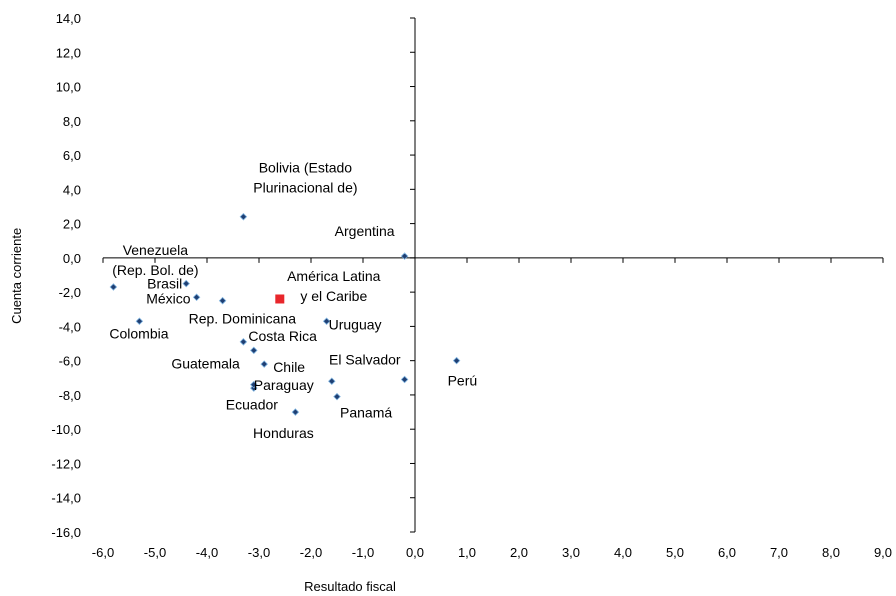 The height and width of the screenshot is (596, 896). I want to click on point-label: Venezuela, so click(156, 250).